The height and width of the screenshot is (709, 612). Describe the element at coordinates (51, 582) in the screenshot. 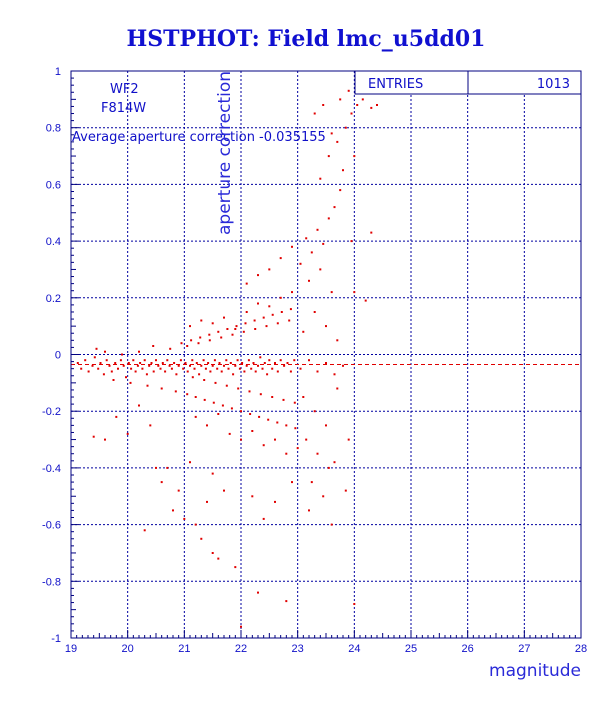

I see `y-tick-label: -0.8` at that location.